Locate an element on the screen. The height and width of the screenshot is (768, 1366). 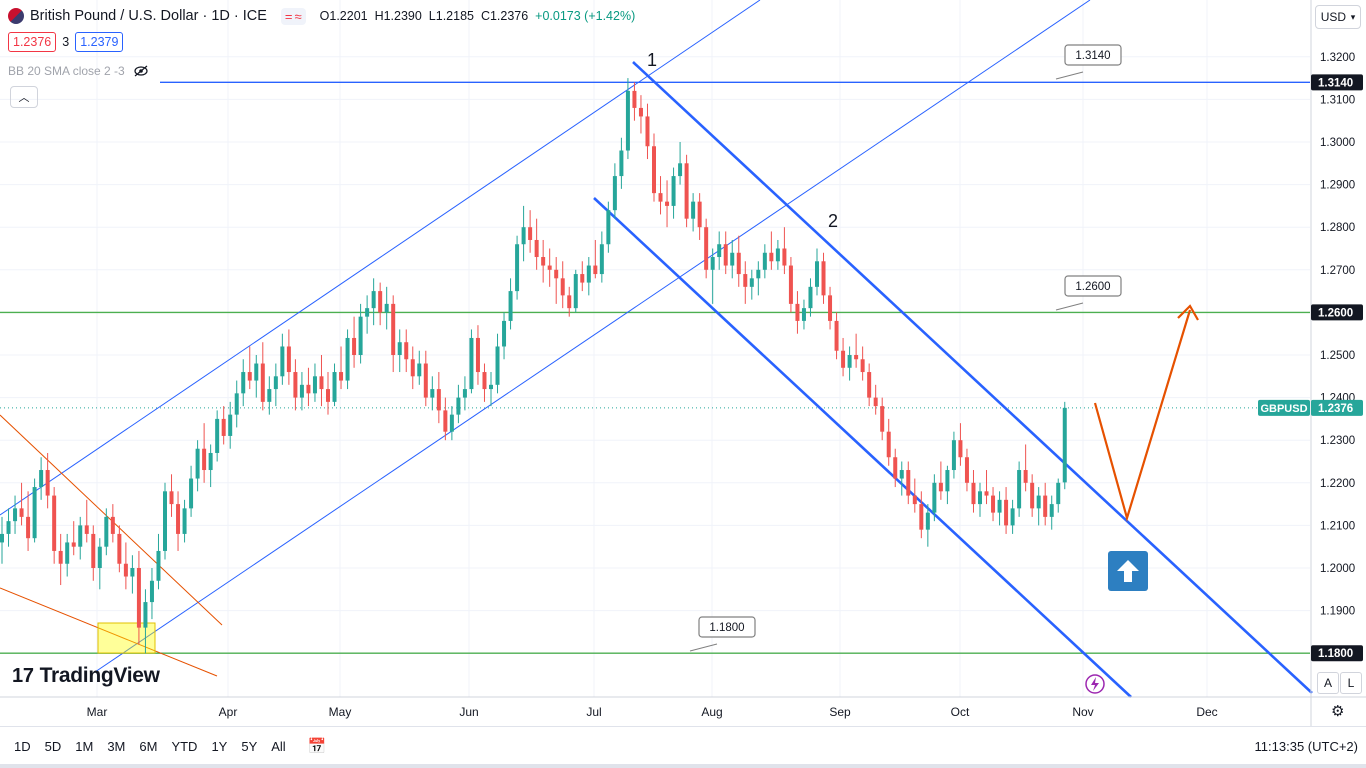
status-pill: = ≈ is located at coordinates (293, 16).